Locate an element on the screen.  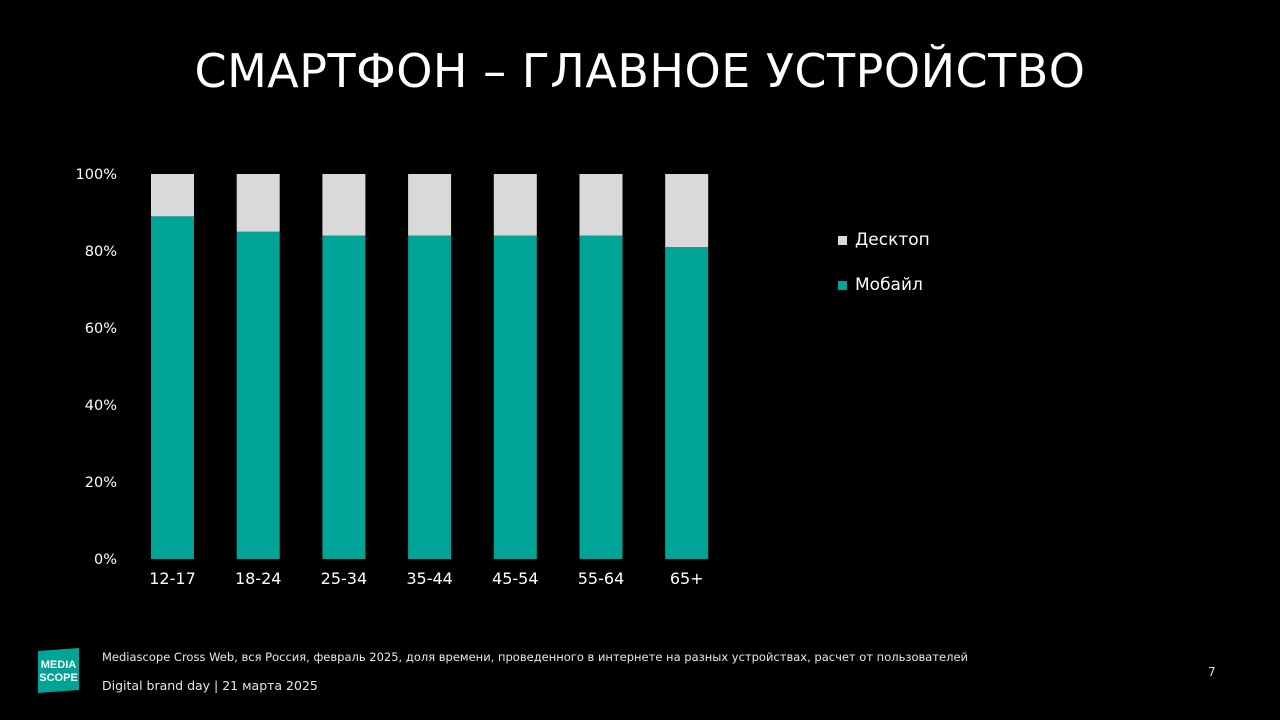
legend-label-mobile: Мобайл is located at coordinates (889, 285).